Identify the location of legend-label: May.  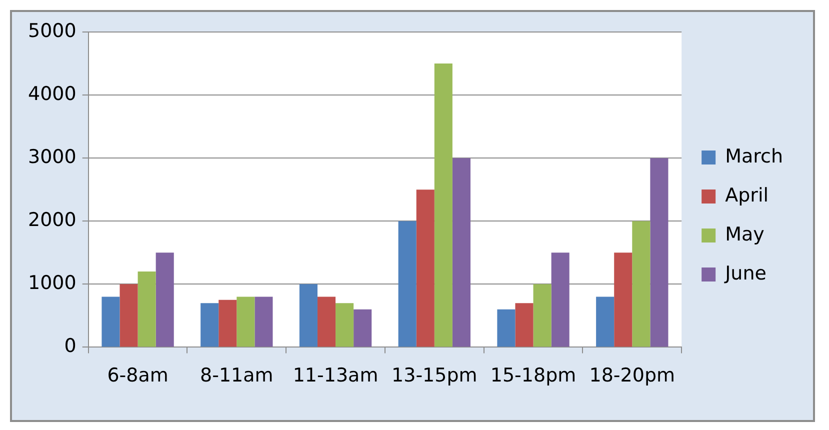
(744, 234).